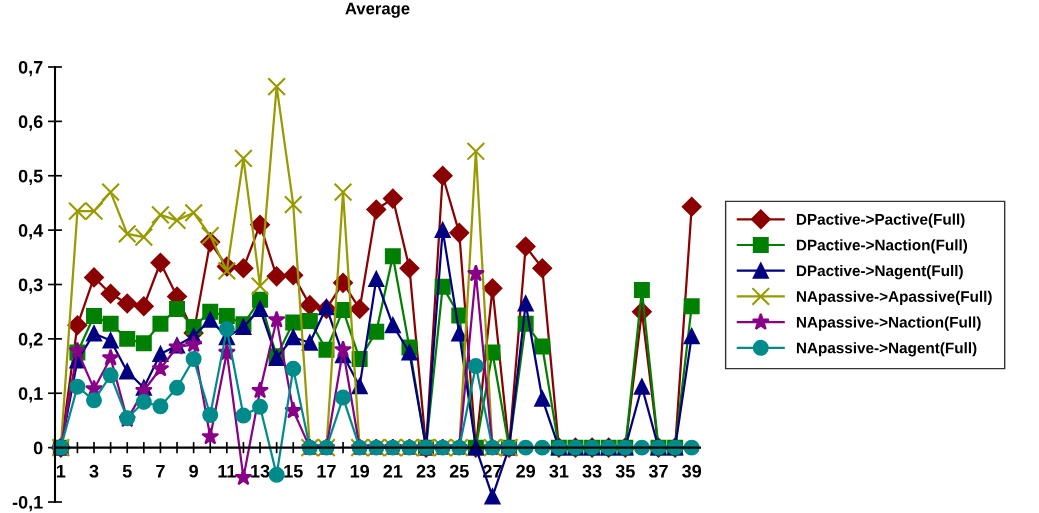 This screenshot has width=1039, height=513. I want to click on y-tick-label: 0,3, so click(30, 286).